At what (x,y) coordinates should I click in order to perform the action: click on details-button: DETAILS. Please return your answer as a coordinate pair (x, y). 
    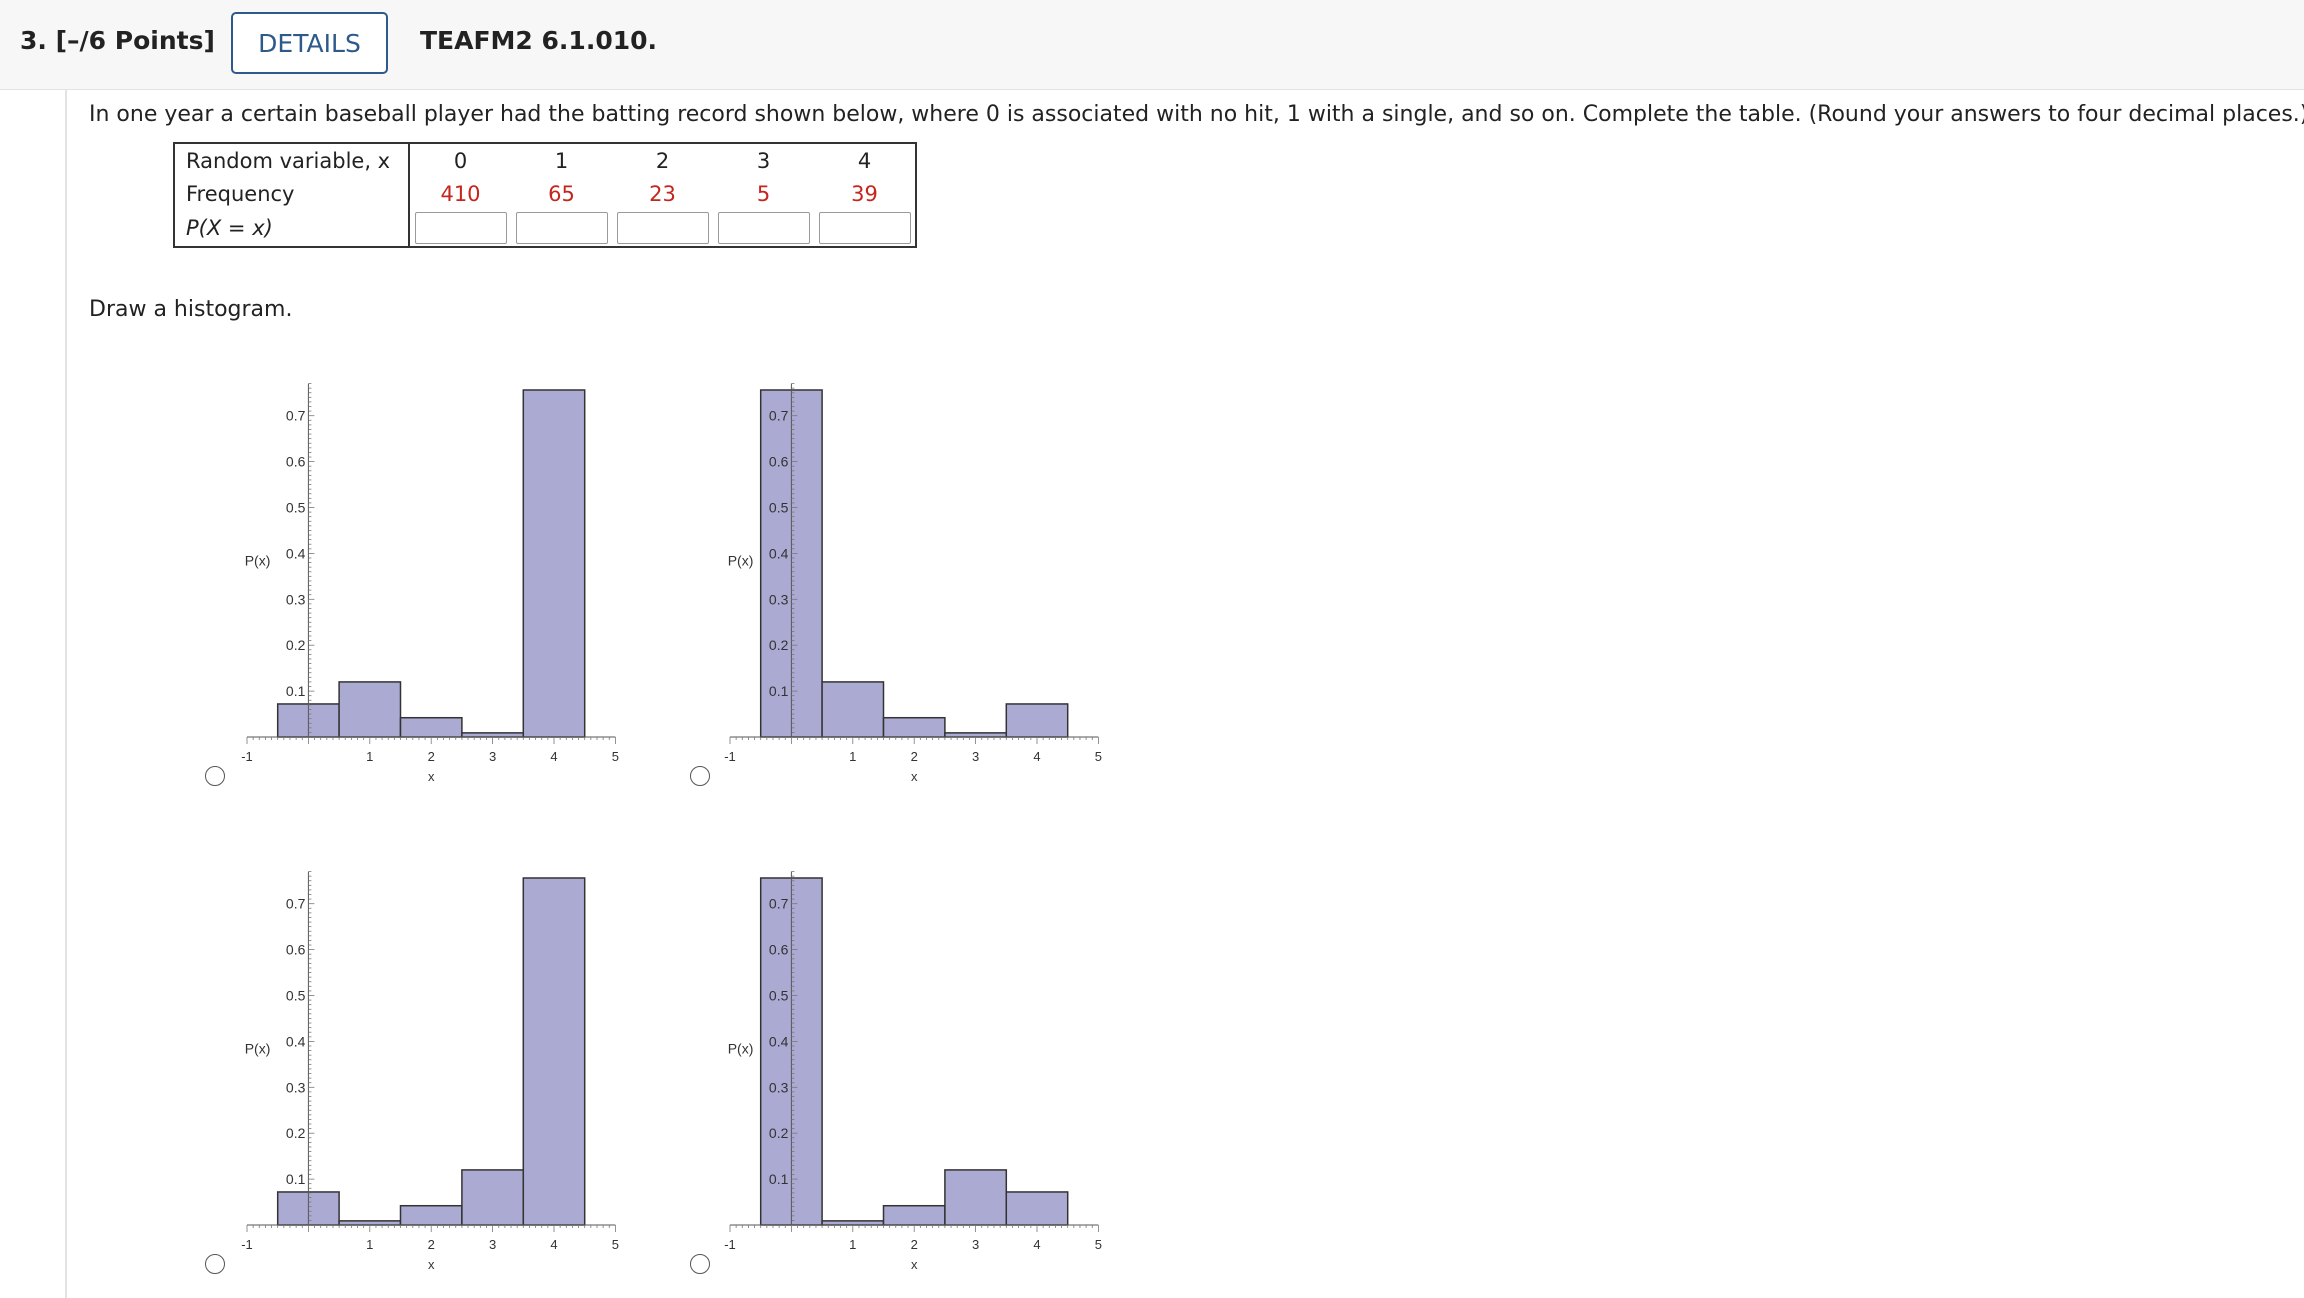
    Looking at the image, I should click on (309, 43).